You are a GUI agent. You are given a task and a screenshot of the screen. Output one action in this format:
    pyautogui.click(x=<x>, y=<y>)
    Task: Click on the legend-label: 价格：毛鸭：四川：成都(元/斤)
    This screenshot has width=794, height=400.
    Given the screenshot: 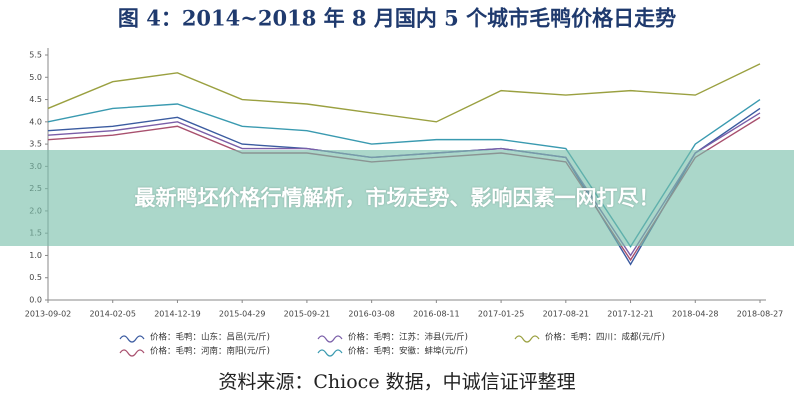 What is the action you would take?
    pyautogui.click(x=605, y=337)
    